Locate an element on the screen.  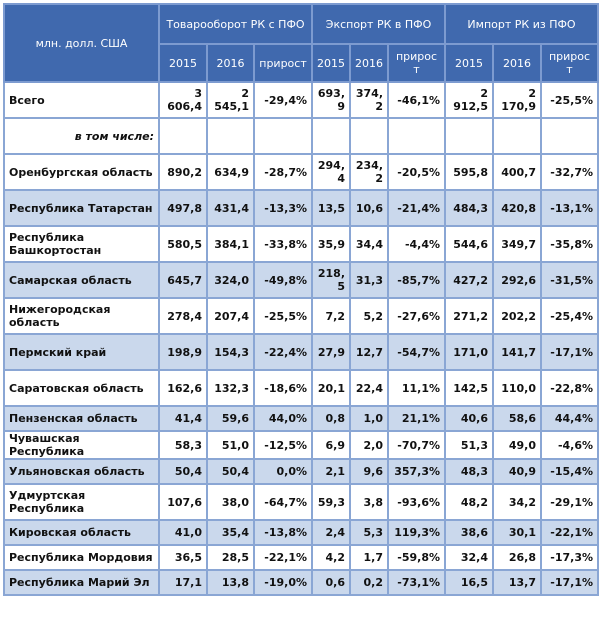
value-cell: 5,3 is located at coordinates (369, 532).